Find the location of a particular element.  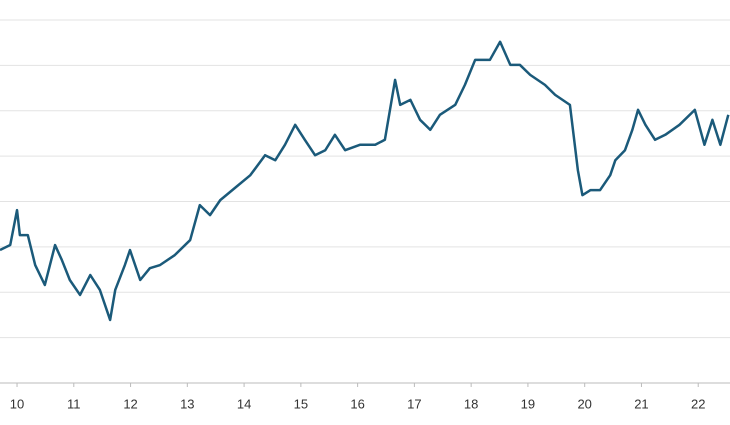

x-tick-label: 11 is located at coordinates (74, 403).